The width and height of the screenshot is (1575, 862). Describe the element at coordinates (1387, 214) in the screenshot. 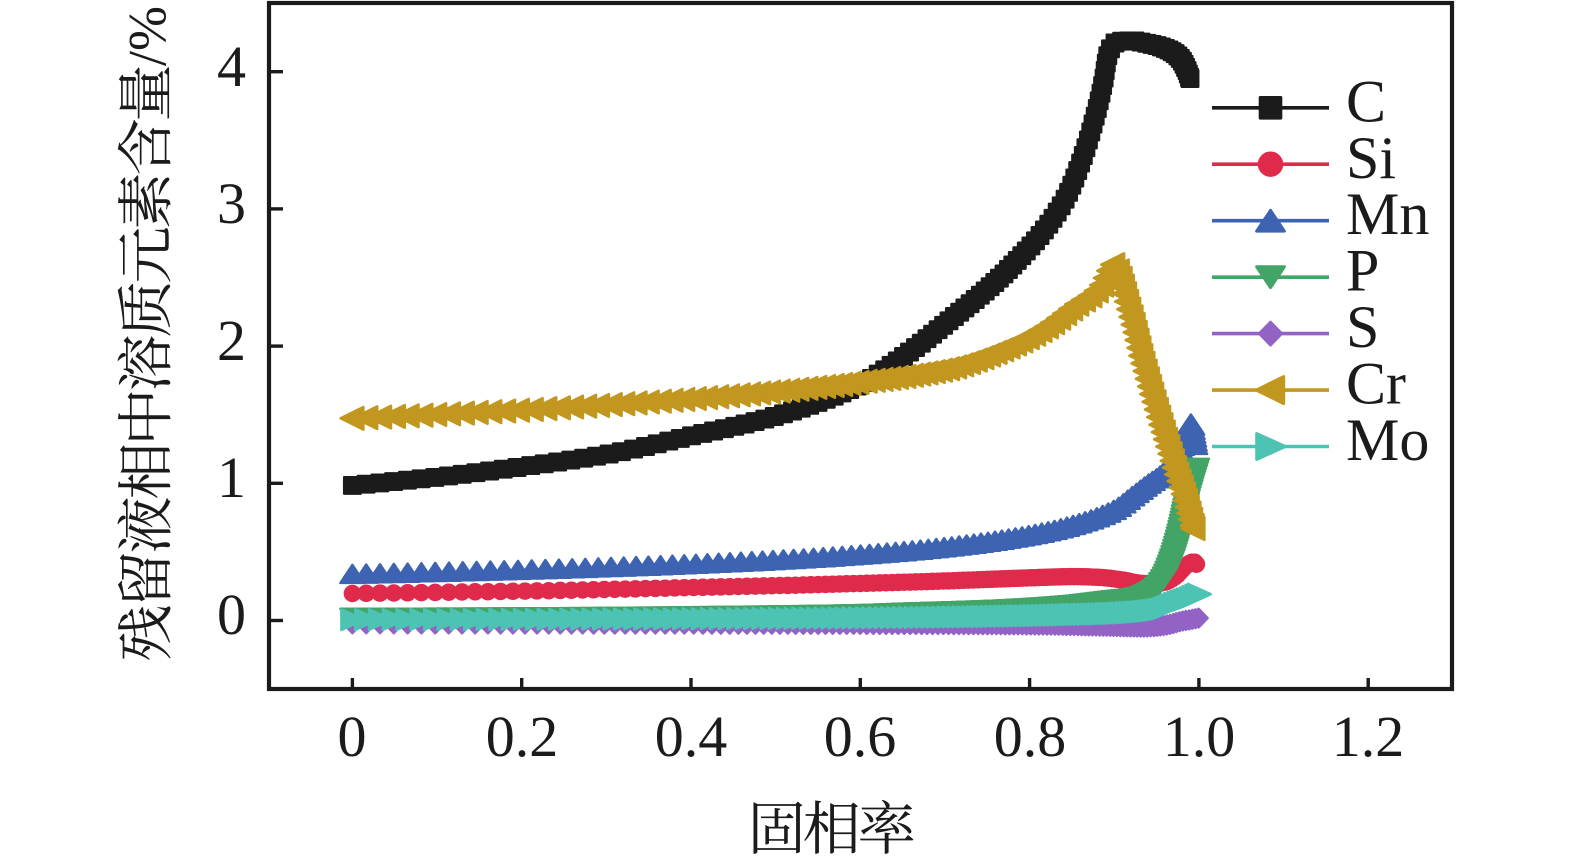

I see `svg-text: Mn` at that location.